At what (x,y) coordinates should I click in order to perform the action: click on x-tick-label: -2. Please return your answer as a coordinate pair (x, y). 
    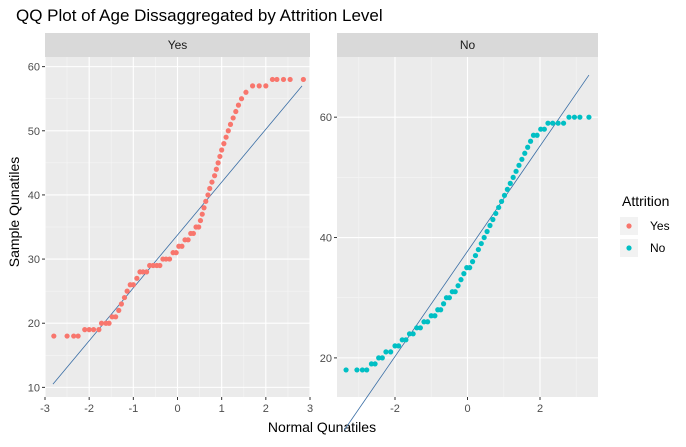
    Looking at the image, I should click on (89, 409).